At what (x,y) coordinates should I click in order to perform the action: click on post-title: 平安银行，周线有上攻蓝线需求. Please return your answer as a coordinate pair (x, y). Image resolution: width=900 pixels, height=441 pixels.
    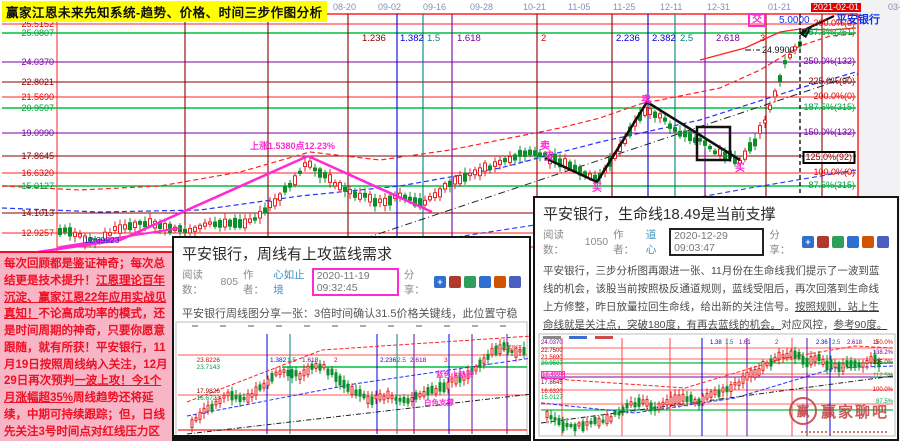
    Looking at the image, I should click on (287, 254).